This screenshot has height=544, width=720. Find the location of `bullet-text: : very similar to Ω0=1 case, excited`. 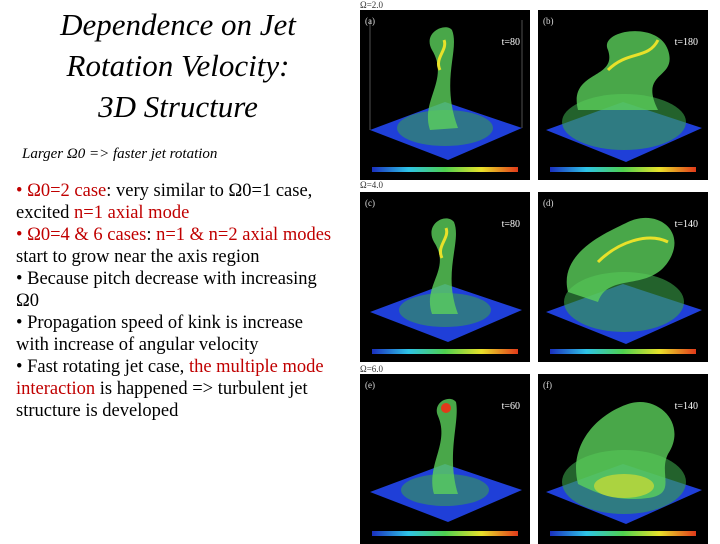

bullet-text: : very similar to Ω0=1 case, excited is located at coordinates (164, 202).